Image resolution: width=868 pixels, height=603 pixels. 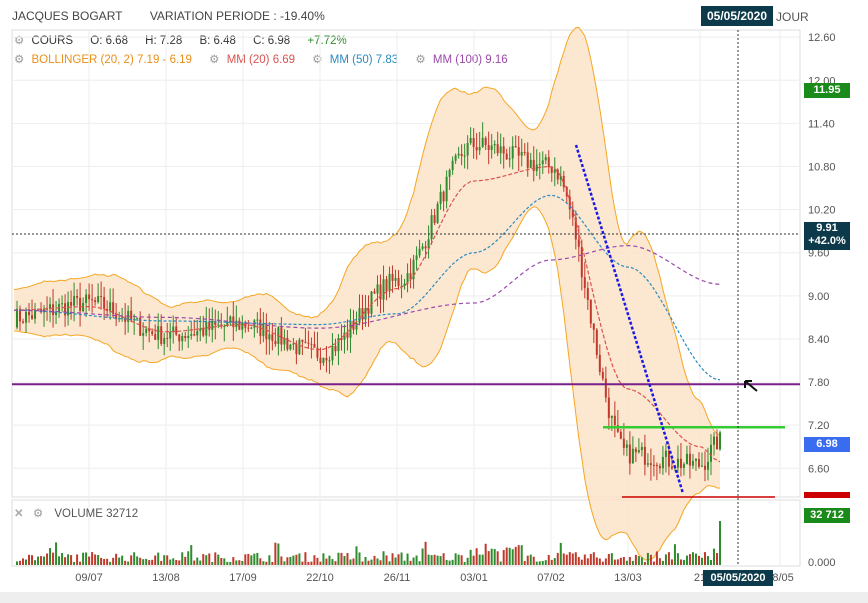 What do you see at coordinates (827, 444) in the screenshot?
I see `last-price-box: 6.98` at bounding box center [827, 444].